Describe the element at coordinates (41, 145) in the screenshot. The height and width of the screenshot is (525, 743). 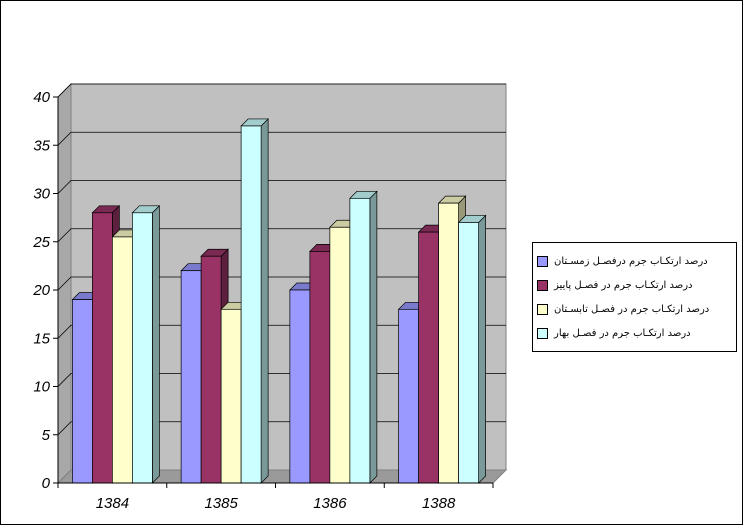
I see `y-tick-label: 35` at that location.